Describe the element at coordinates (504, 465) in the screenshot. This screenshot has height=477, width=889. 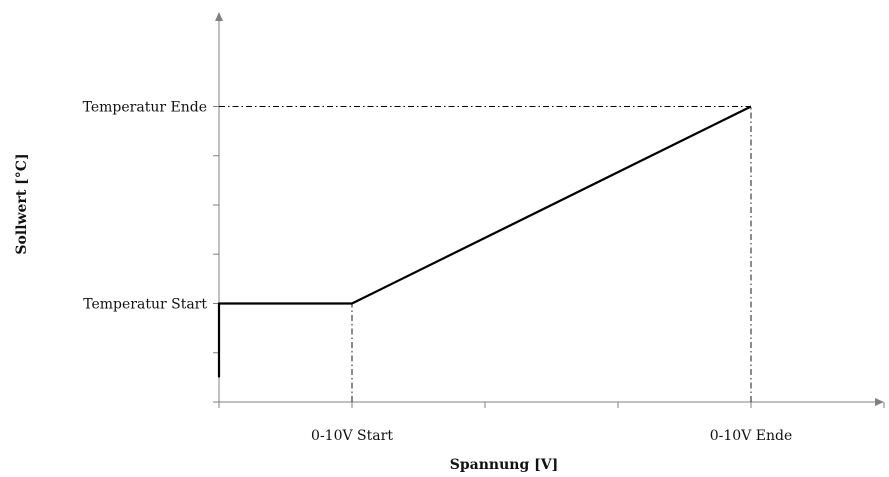
I see `x-axis-title: Spannung [V]` at that location.